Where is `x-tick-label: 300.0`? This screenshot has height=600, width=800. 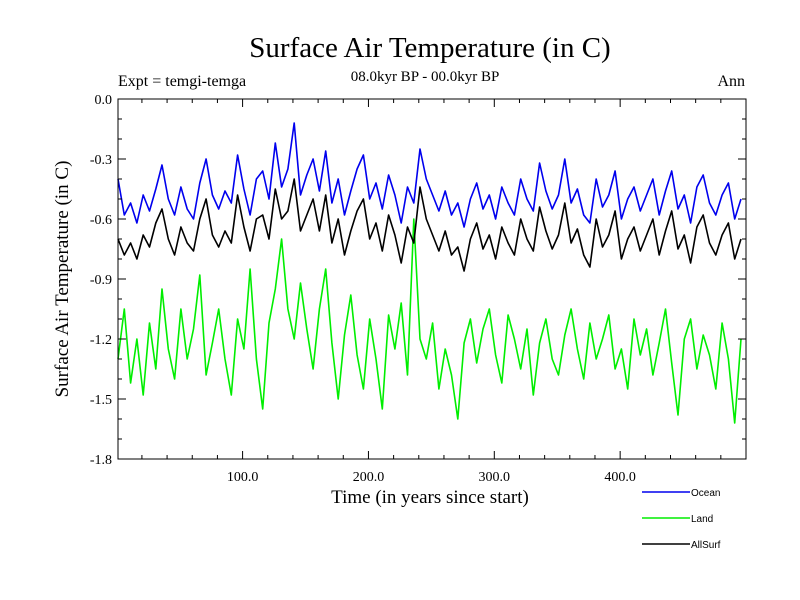
x-tick-label: 300.0 is located at coordinates (495, 477).